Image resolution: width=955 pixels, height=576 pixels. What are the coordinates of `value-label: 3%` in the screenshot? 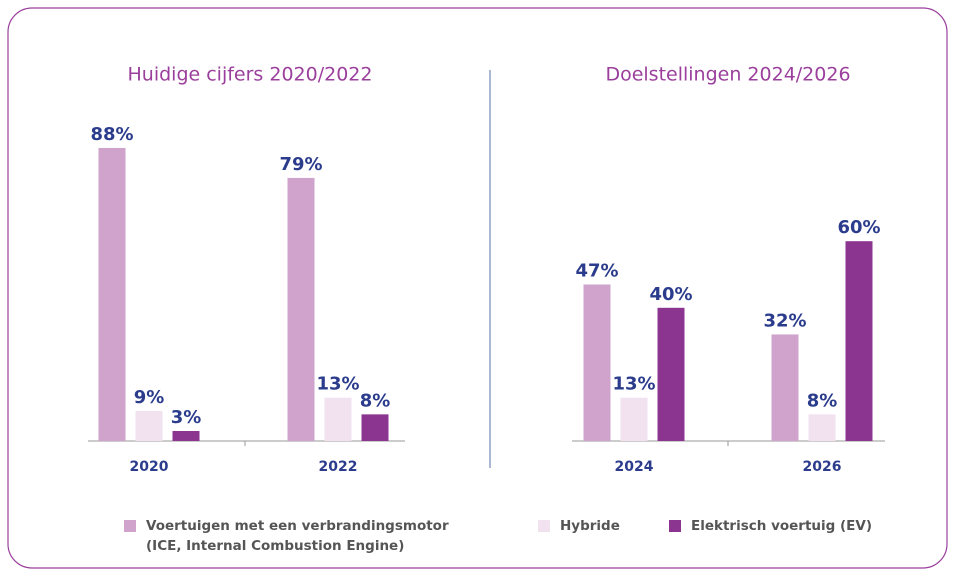 It's located at (186, 417).